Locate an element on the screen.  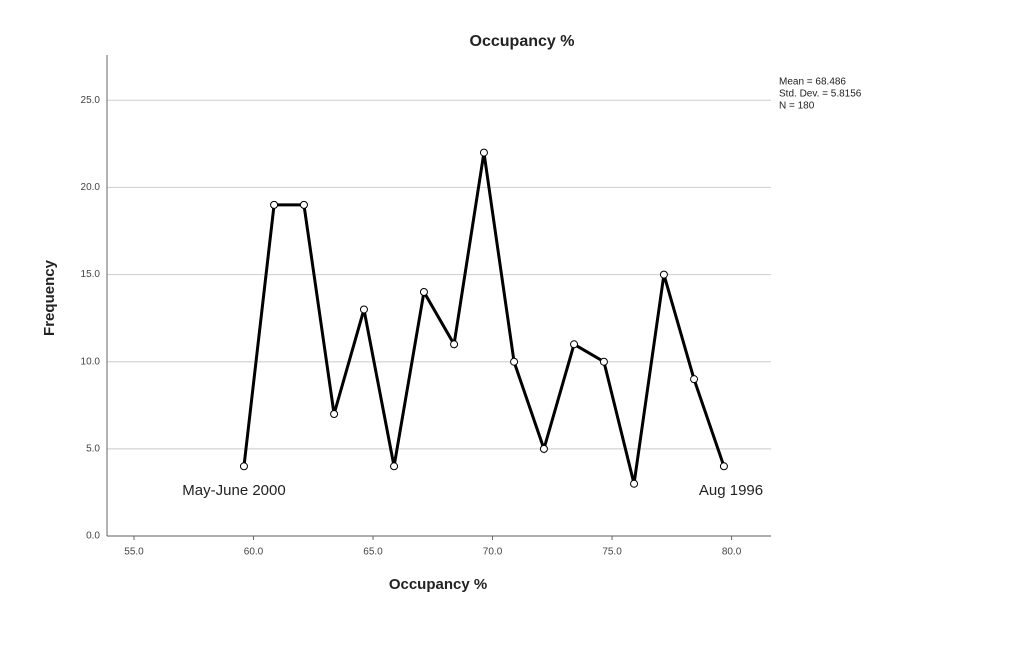
annotation: May-June 2000 is located at coordinates (233, 490).